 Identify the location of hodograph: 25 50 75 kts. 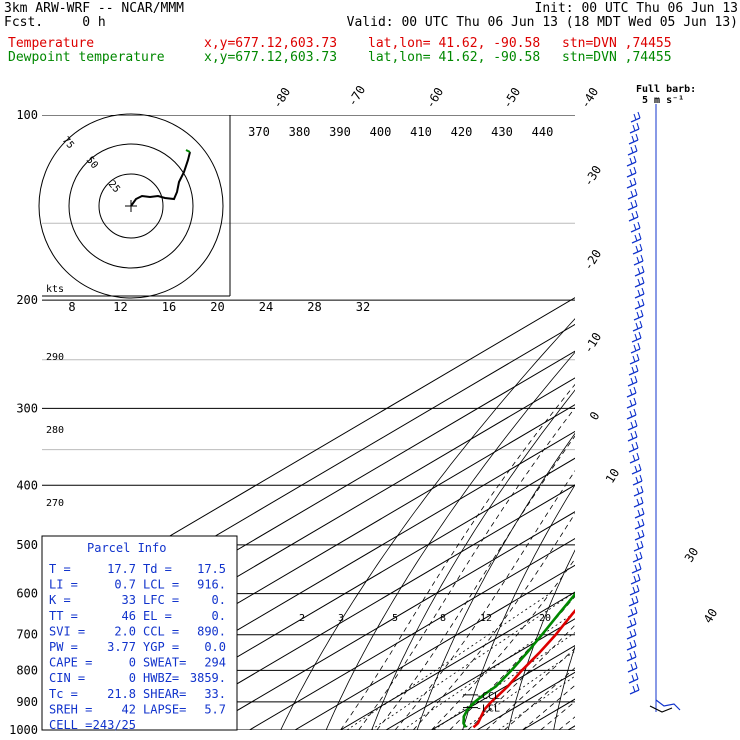
(134, 206).